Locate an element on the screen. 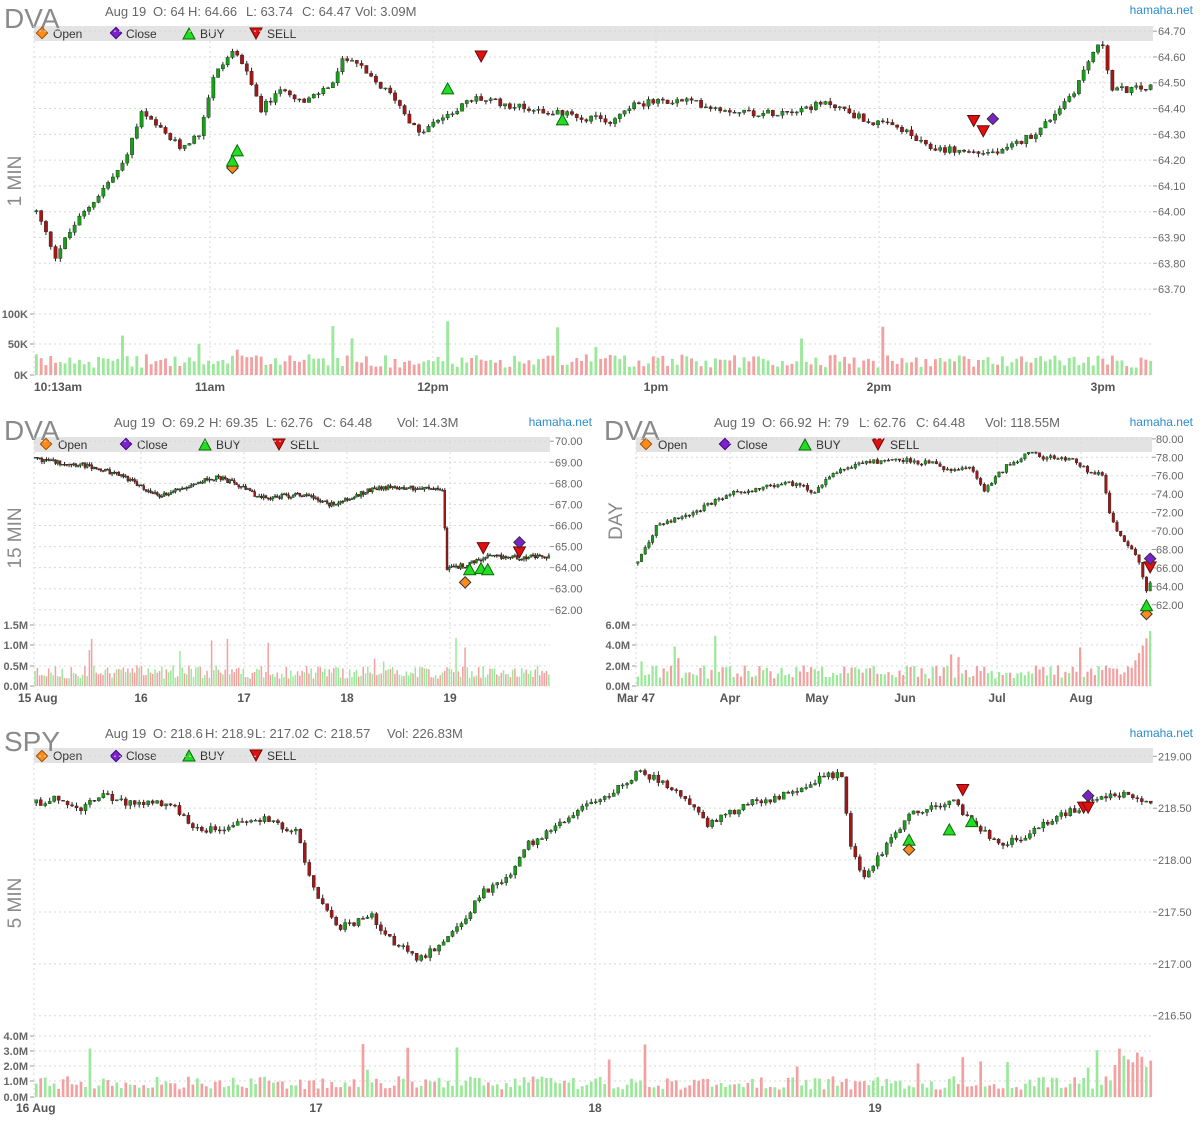 This screenshot has height=1133, width=1200. y-tick-label: 64.00 is located at coordinates (1170, 587).